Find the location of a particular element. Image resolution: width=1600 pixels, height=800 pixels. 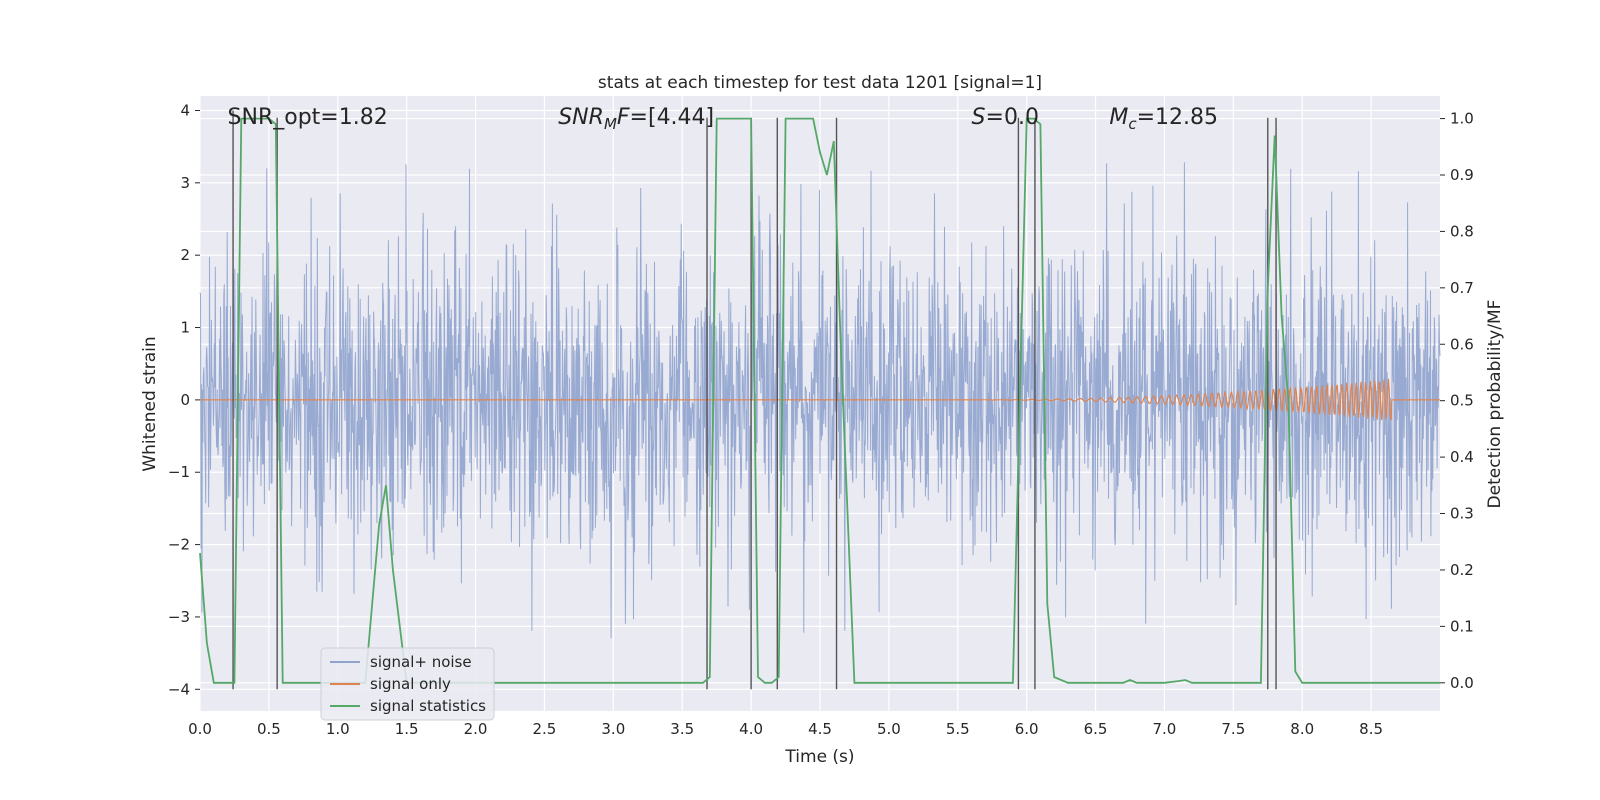

x-tick-label: 7.0 is located at coordinates (1165, 729).